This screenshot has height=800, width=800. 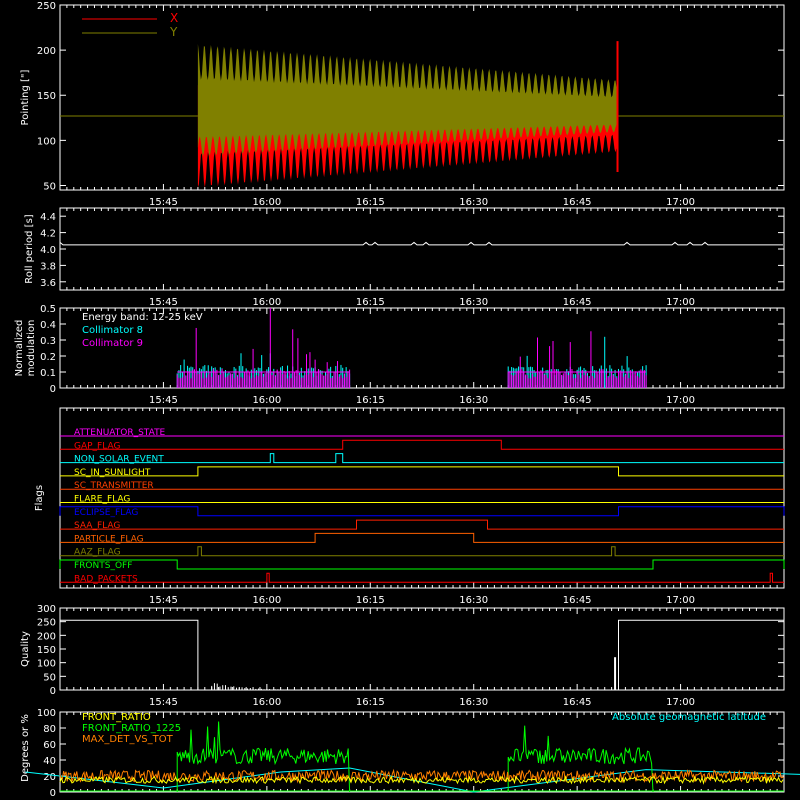 I want to click on flag-fronts-off: FRONTS_OFF, so click(x=422, y=565).